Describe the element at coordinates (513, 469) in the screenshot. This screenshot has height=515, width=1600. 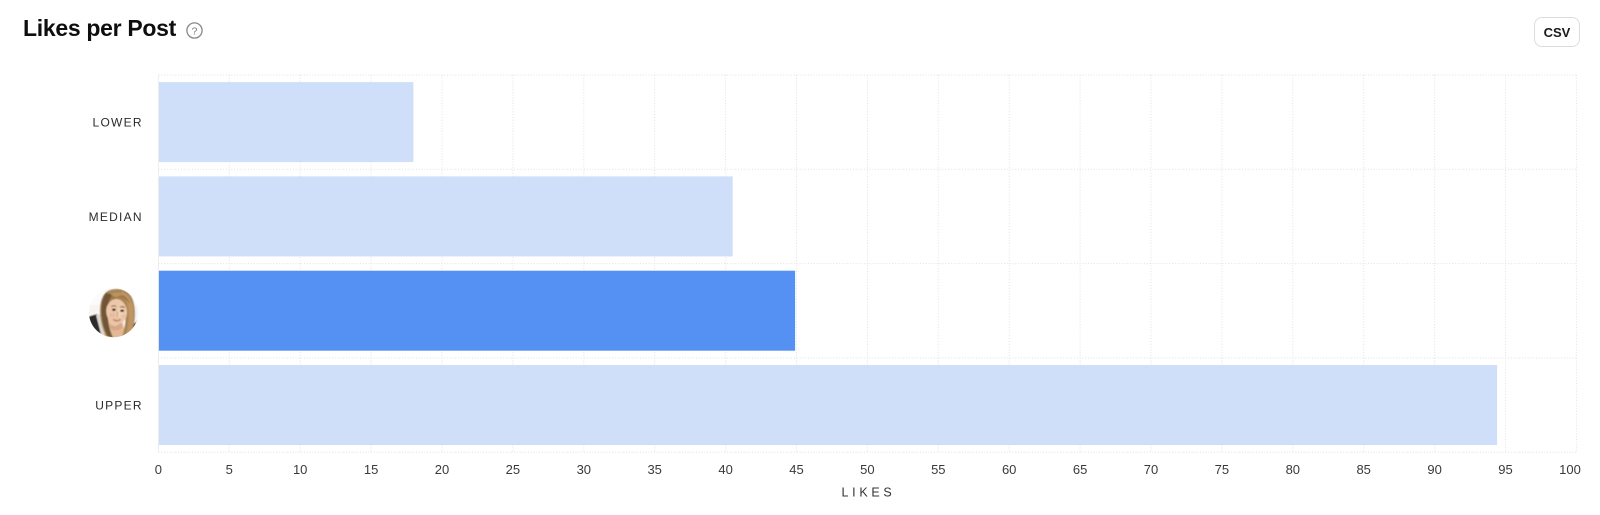
I see `svg-text: 25` at that location.